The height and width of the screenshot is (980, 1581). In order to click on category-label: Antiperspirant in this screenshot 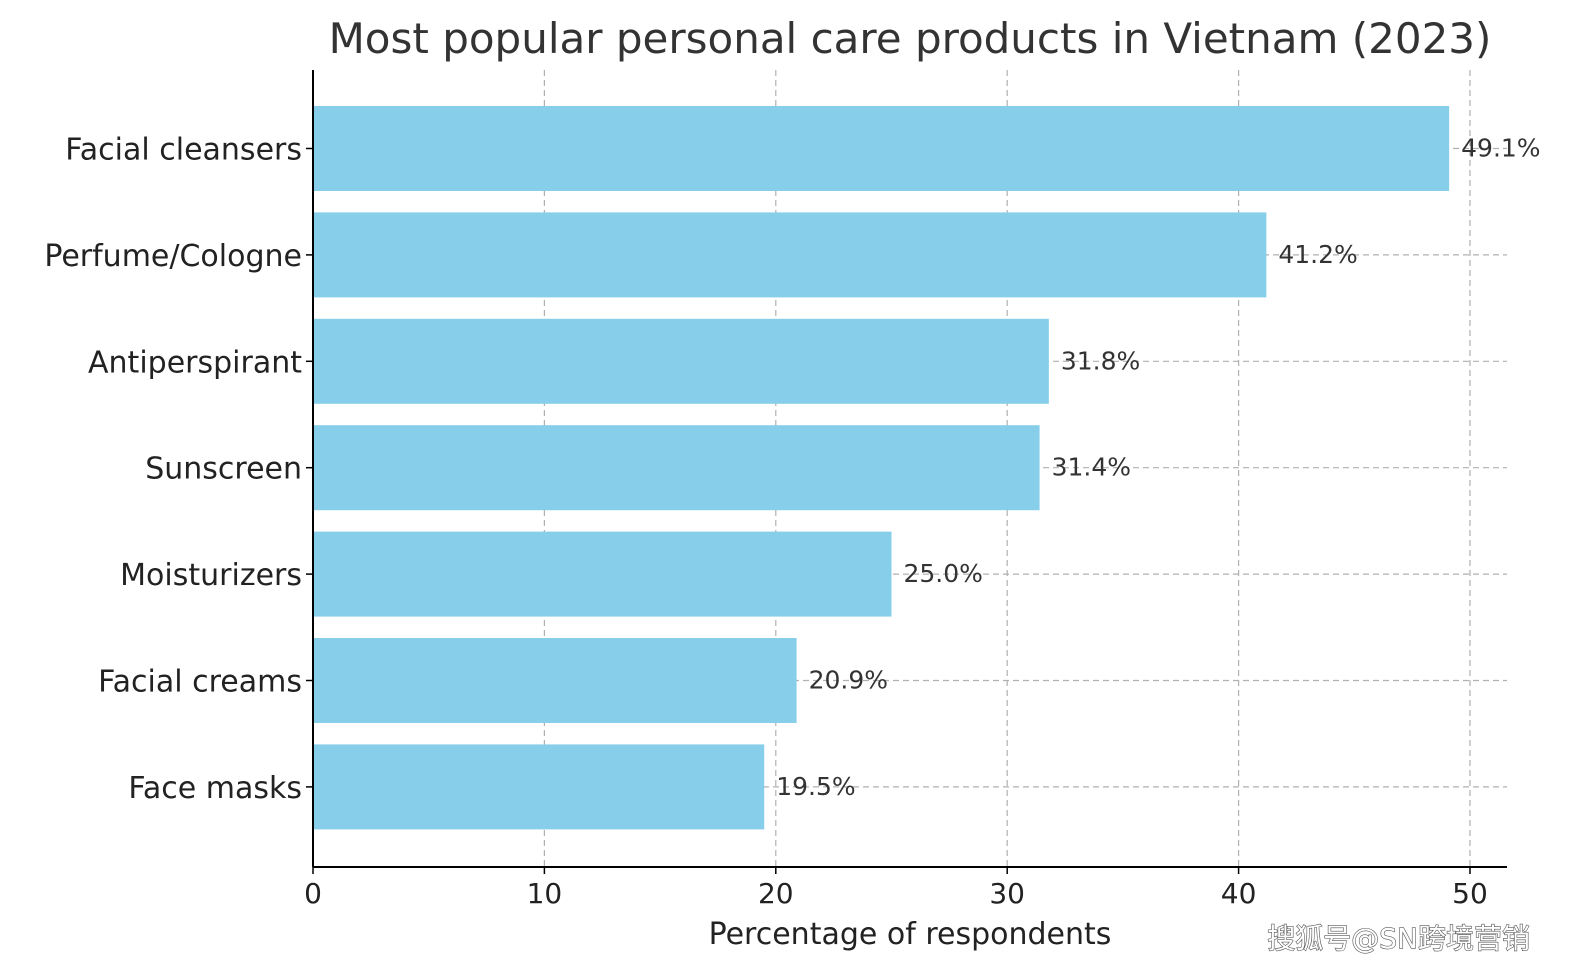, I will do `click(195, 362)`.